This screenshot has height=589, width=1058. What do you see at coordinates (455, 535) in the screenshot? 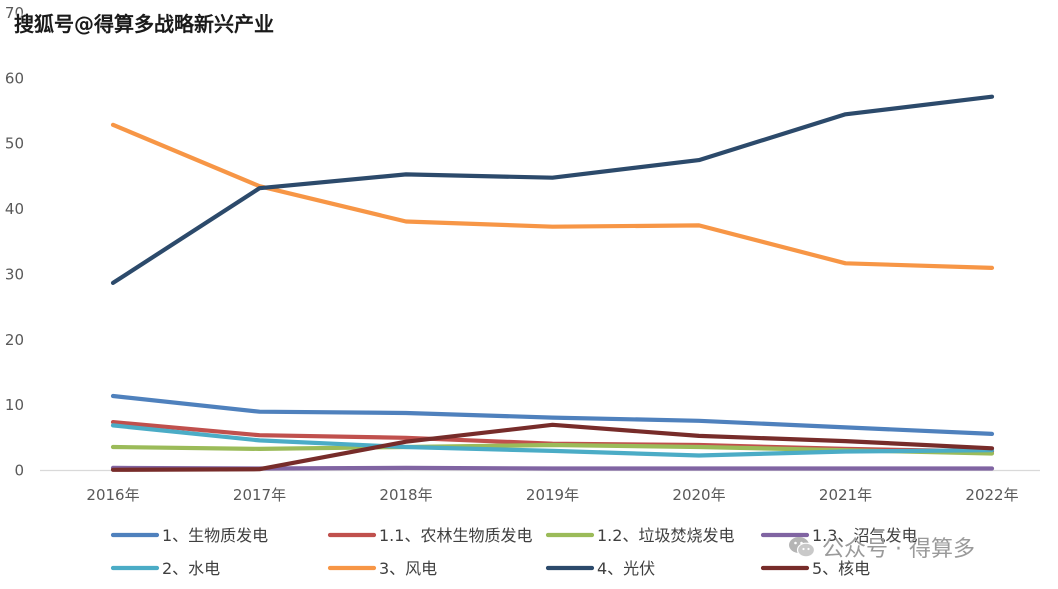
I see `legend-label: 1.1、农林生物质发电` at bounding box center [455, 535].